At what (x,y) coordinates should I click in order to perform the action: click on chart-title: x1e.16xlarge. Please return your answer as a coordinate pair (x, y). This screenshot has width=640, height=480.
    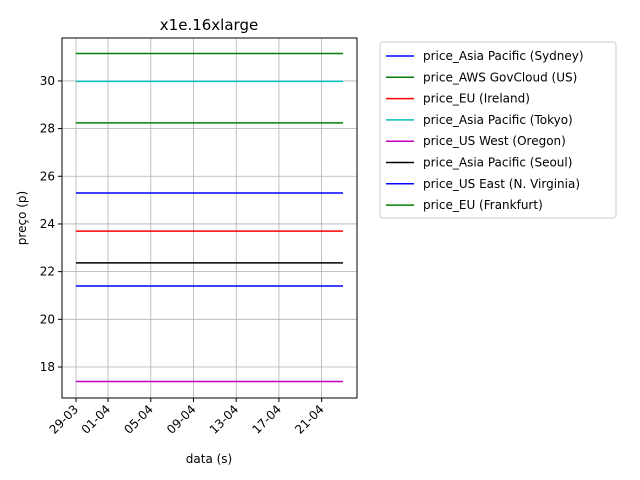
    Looking at the image, I should click on (209, 25).